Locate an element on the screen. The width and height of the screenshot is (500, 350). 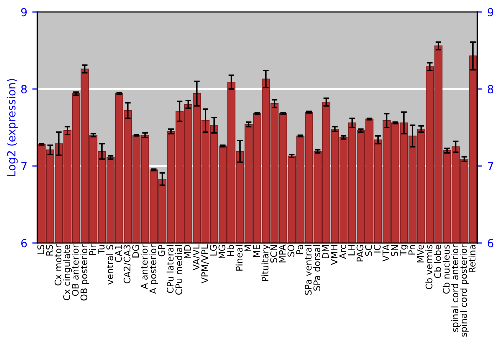
x-tick-label: ME is located at coordinates (256, 251).